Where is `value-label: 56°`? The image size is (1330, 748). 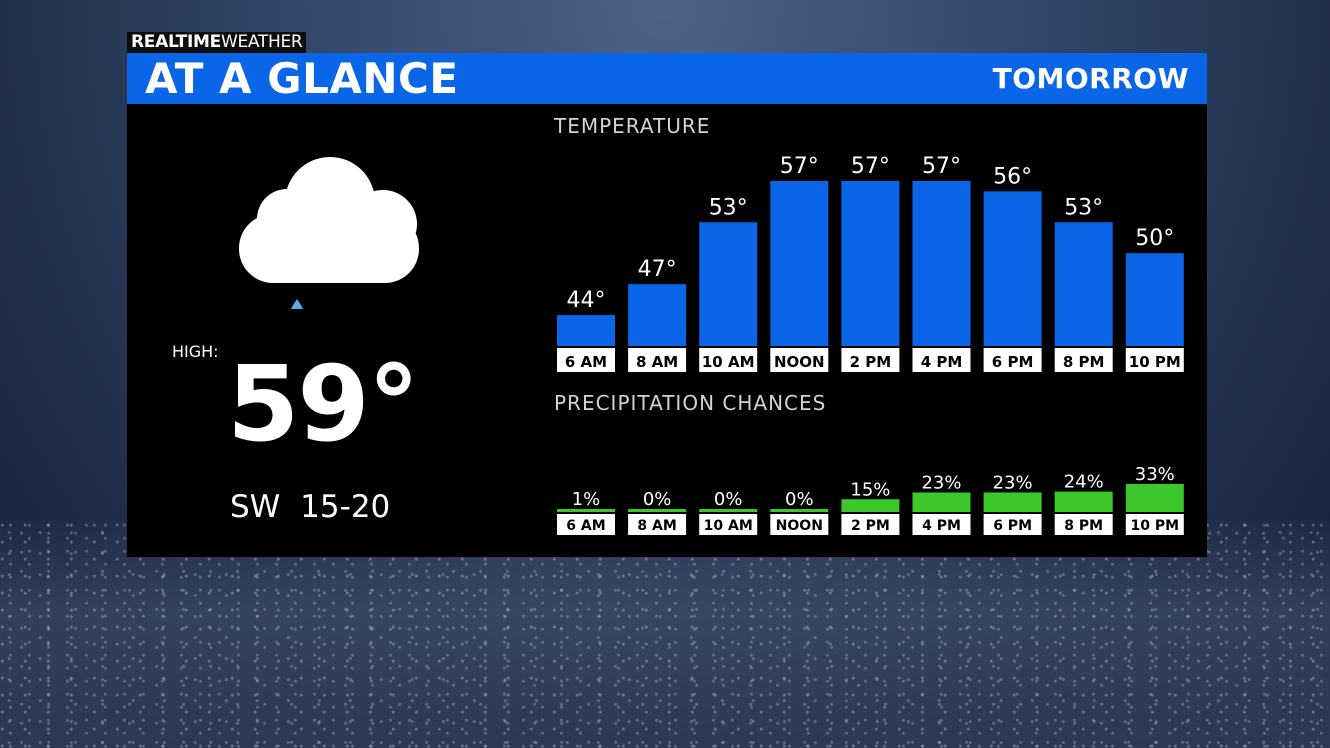 value-label: 56° is located at coordinates (1012, 176).